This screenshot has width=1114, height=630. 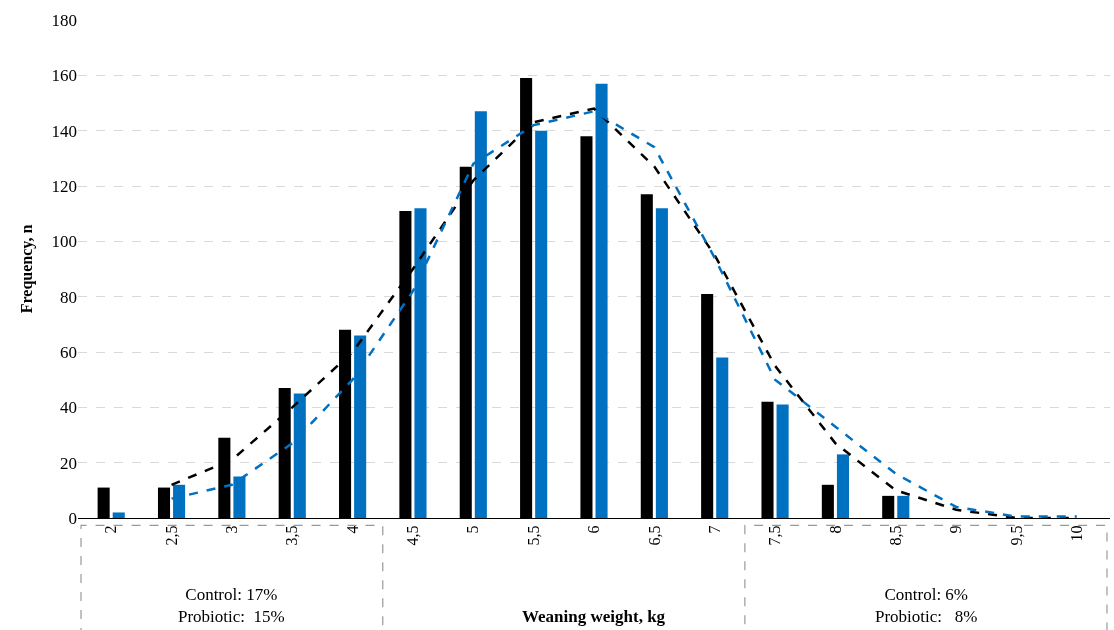 What do you see at coordinates (64, 20) in the screenshot?
I see `y-tick-label: 180` at bounding box center [64, 20].